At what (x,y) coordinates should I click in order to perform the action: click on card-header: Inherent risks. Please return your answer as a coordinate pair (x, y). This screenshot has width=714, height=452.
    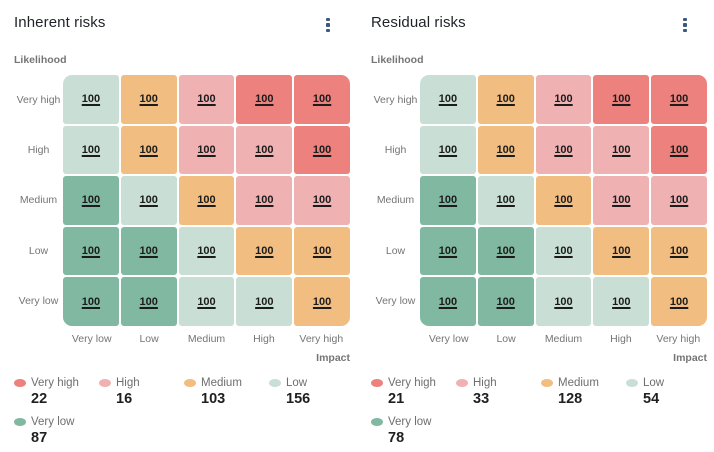
    Looking at the image, I should click on (182, 26).